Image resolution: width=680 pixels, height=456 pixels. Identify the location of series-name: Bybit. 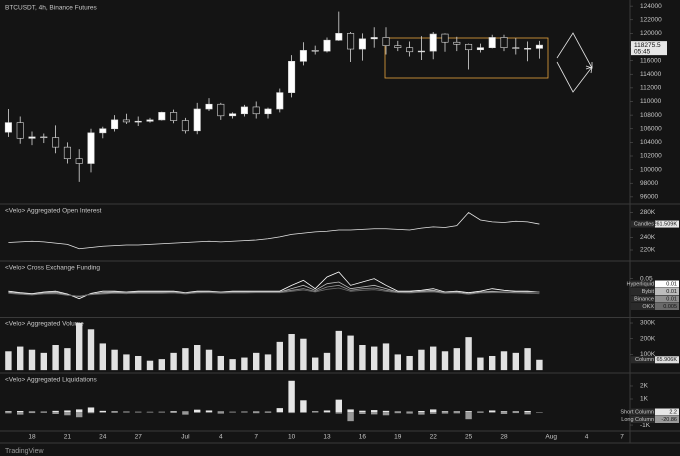
(648, 292).